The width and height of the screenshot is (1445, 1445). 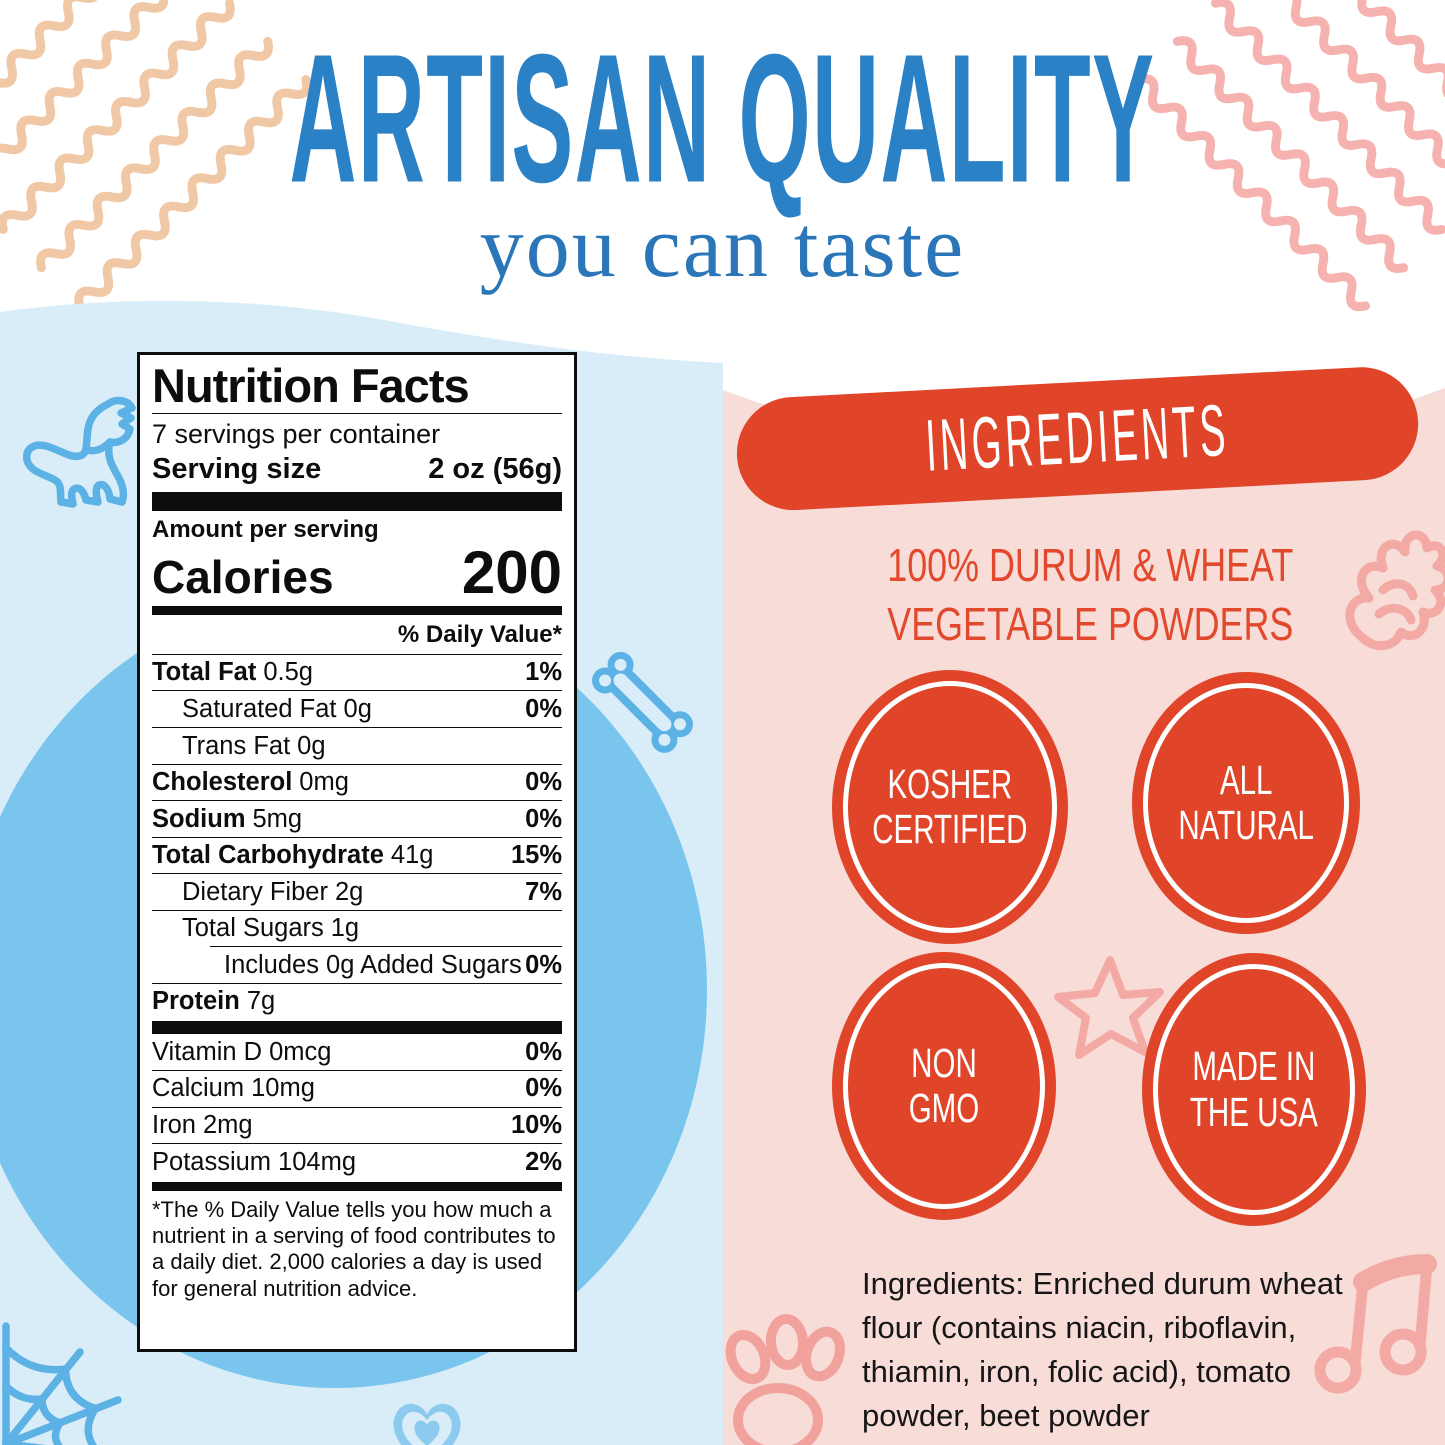 I want to click on daily-value-header: % Daily Value*, so click(x=357, y=635).